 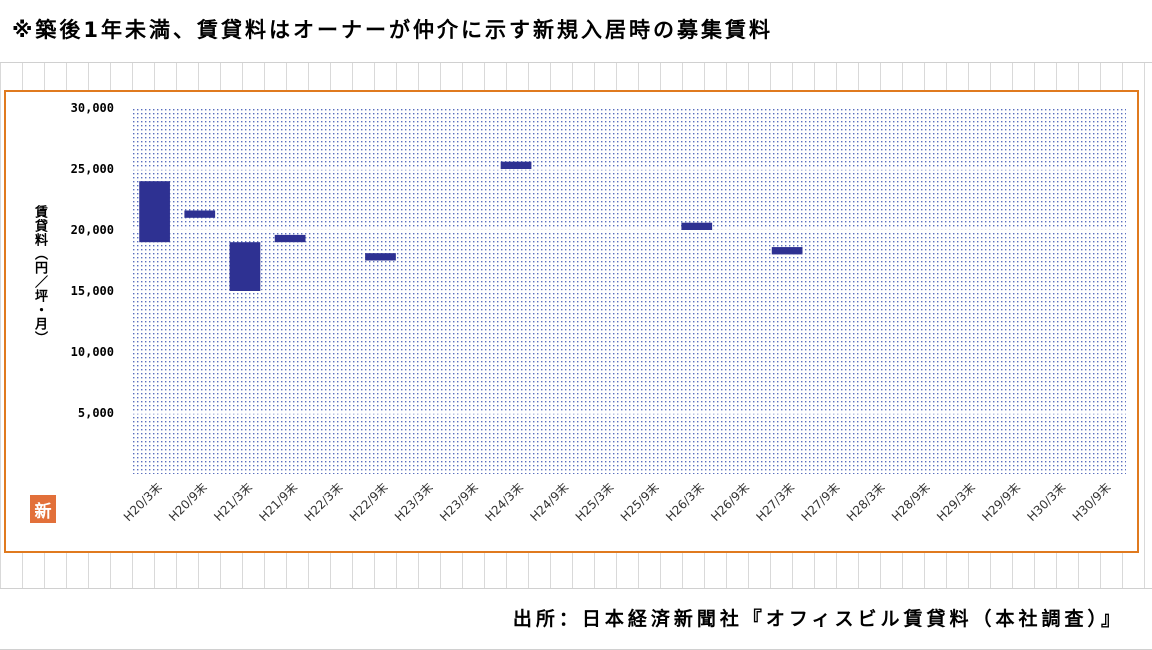 I want to click on x-tick-label: H27/9末, so click(x=821, y=502).